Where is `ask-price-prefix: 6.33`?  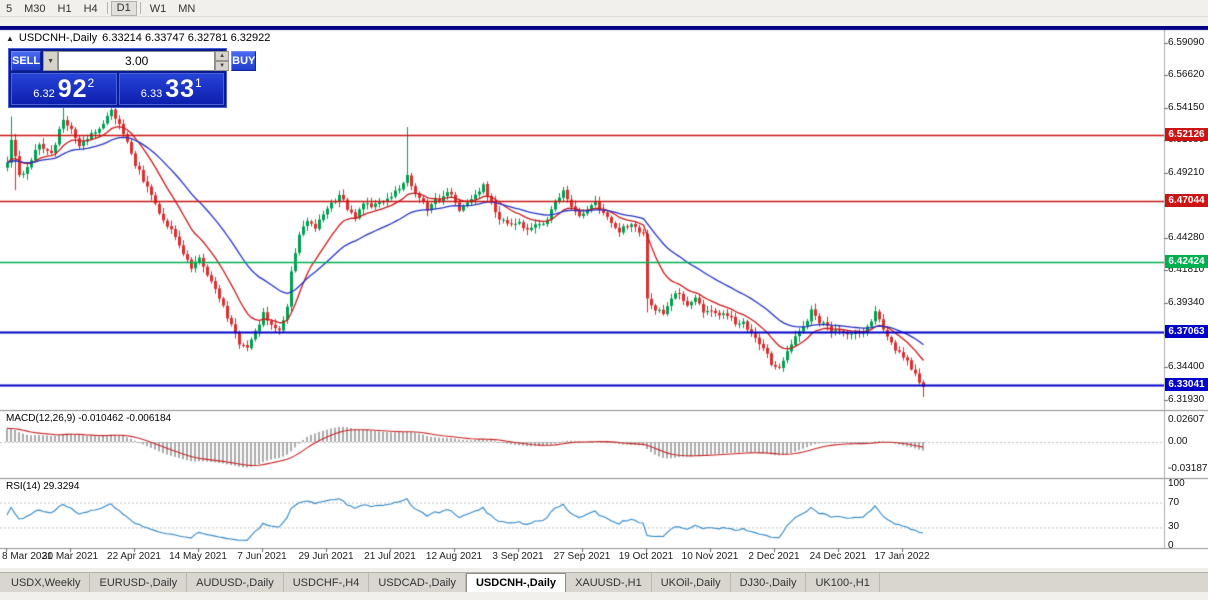 ask-price-prefix: 6.33 is located at coordinates (151, 94).